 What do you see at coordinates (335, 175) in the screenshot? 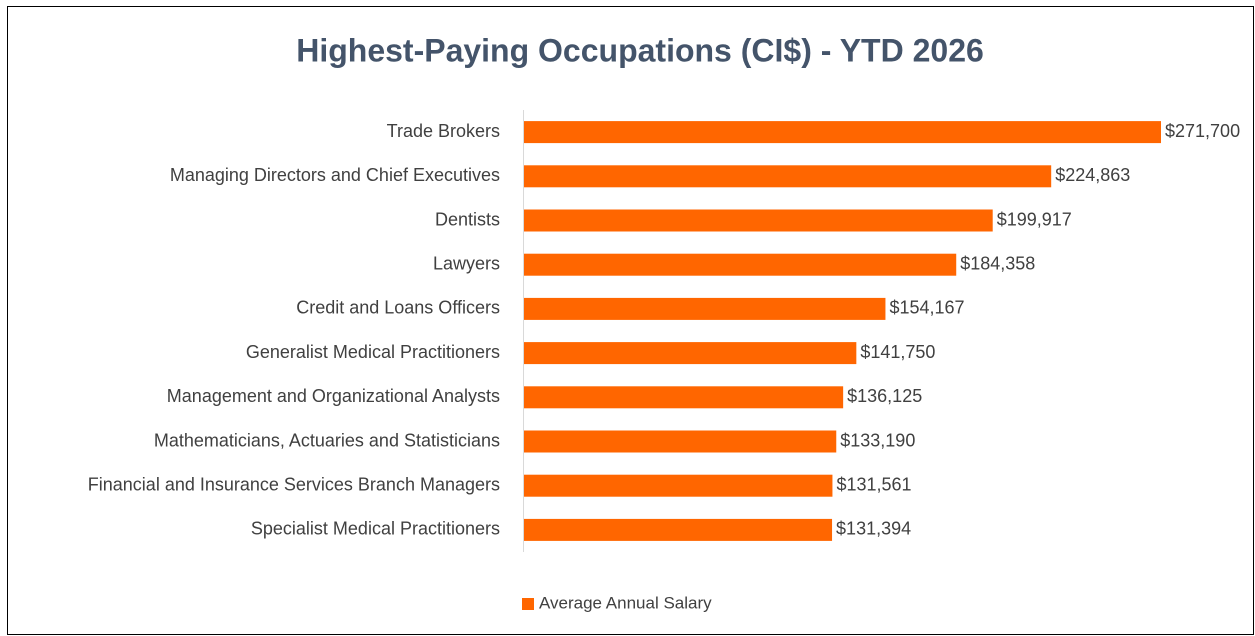
I see `category-label: Managing Directors and Chief Executives` at bounding box center [335, 175].